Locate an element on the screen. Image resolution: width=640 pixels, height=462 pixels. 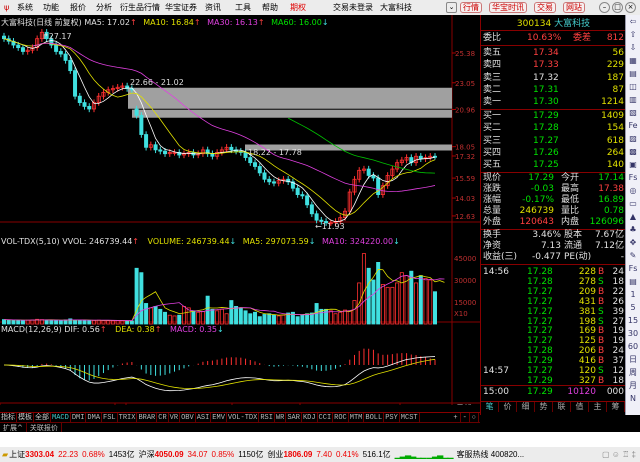
side-tool-icon: ◎ is located at coordinates (633, 190).